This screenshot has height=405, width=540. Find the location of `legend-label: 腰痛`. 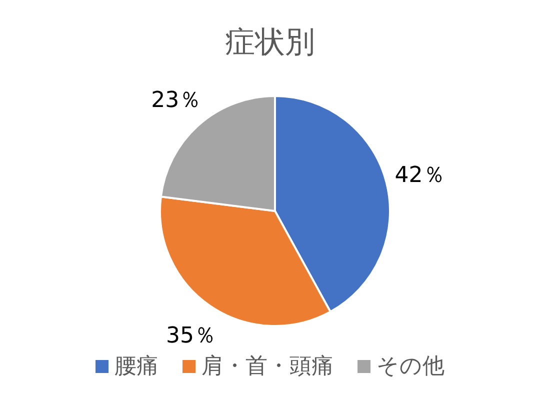

legend-label: 腰痛 is located at coordinates (136, 366).